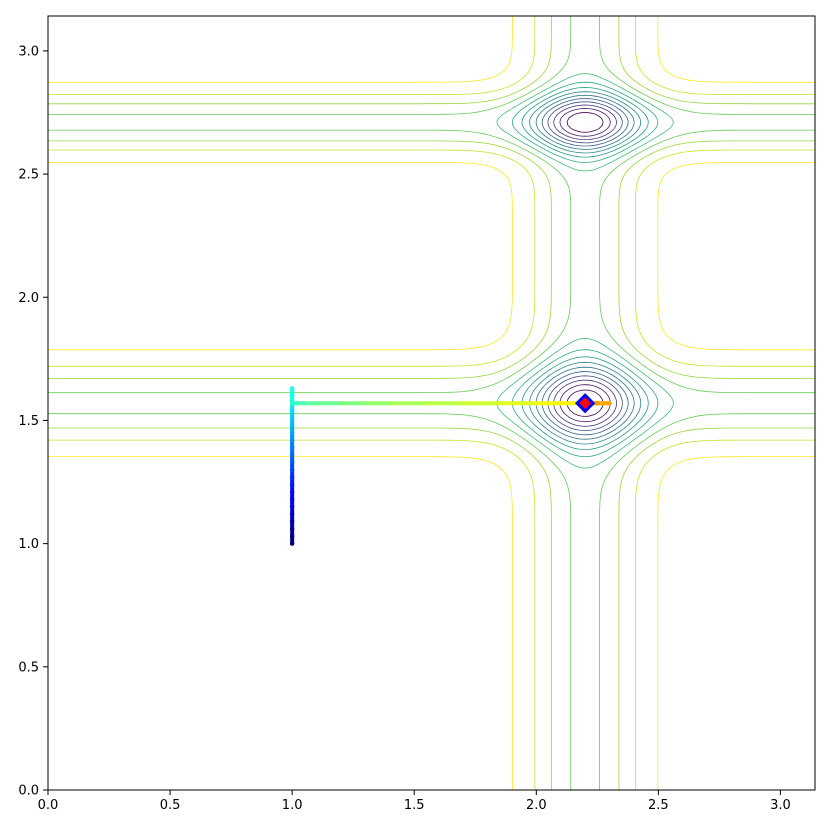 This screenshot has width=830, height=830. What do you see at coordinates (292, 805) in the screenshot?
I see `x-tick-label: 1.0` at bounding box center [292, 805].